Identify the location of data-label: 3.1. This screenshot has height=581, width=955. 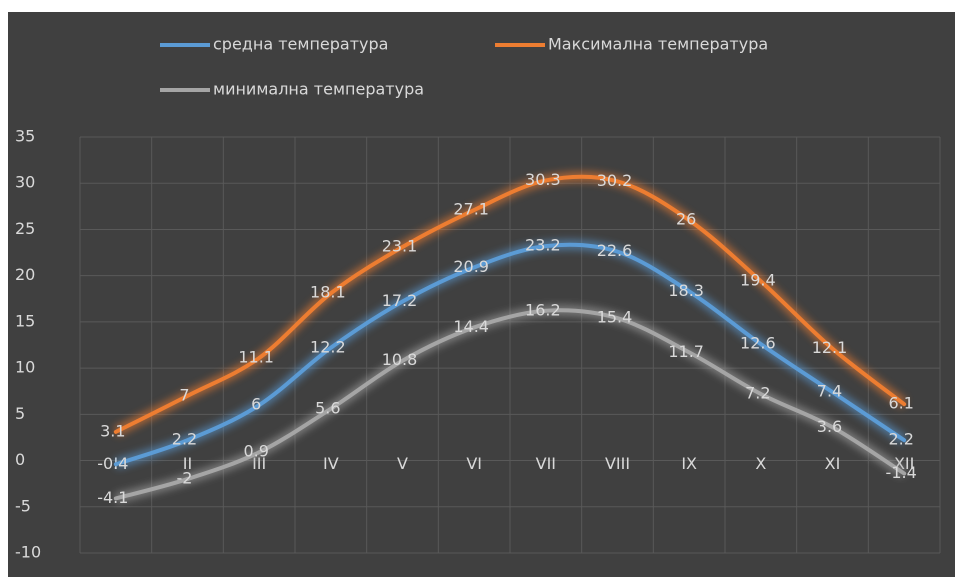
(112, 430).